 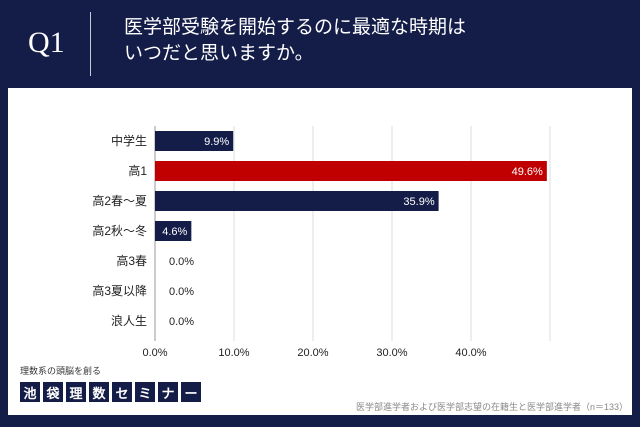 What do you see at coordinates (76, 392) in the screenshot?
I see `logo-char: 理` at bounding box center [76, 392].